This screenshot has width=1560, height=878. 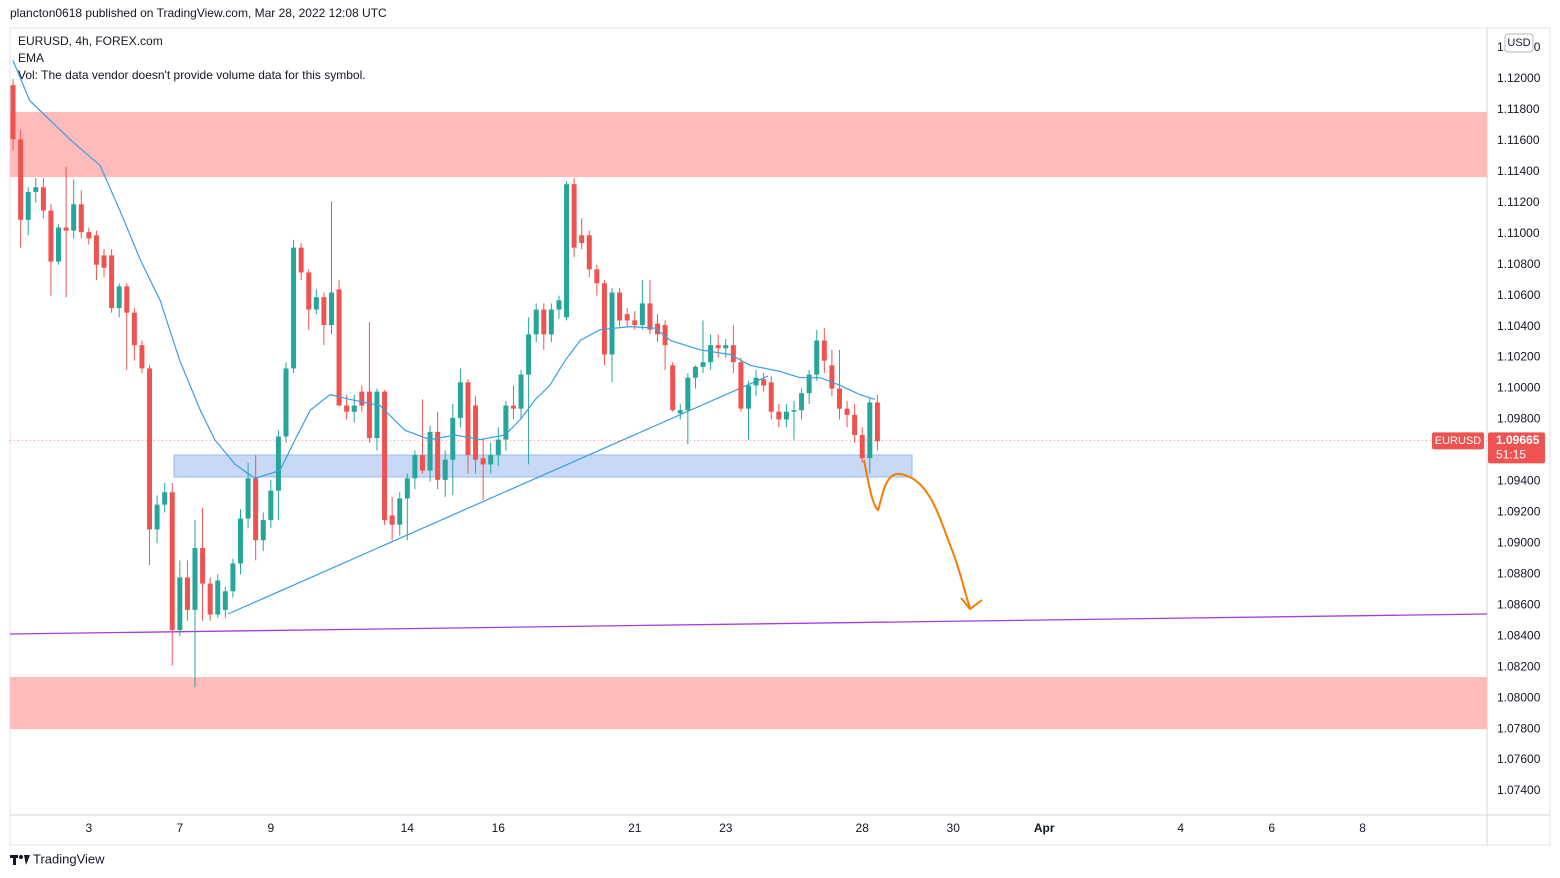 I want to click on y-tick-label: 1.10200, so click(x=1519, y=357).